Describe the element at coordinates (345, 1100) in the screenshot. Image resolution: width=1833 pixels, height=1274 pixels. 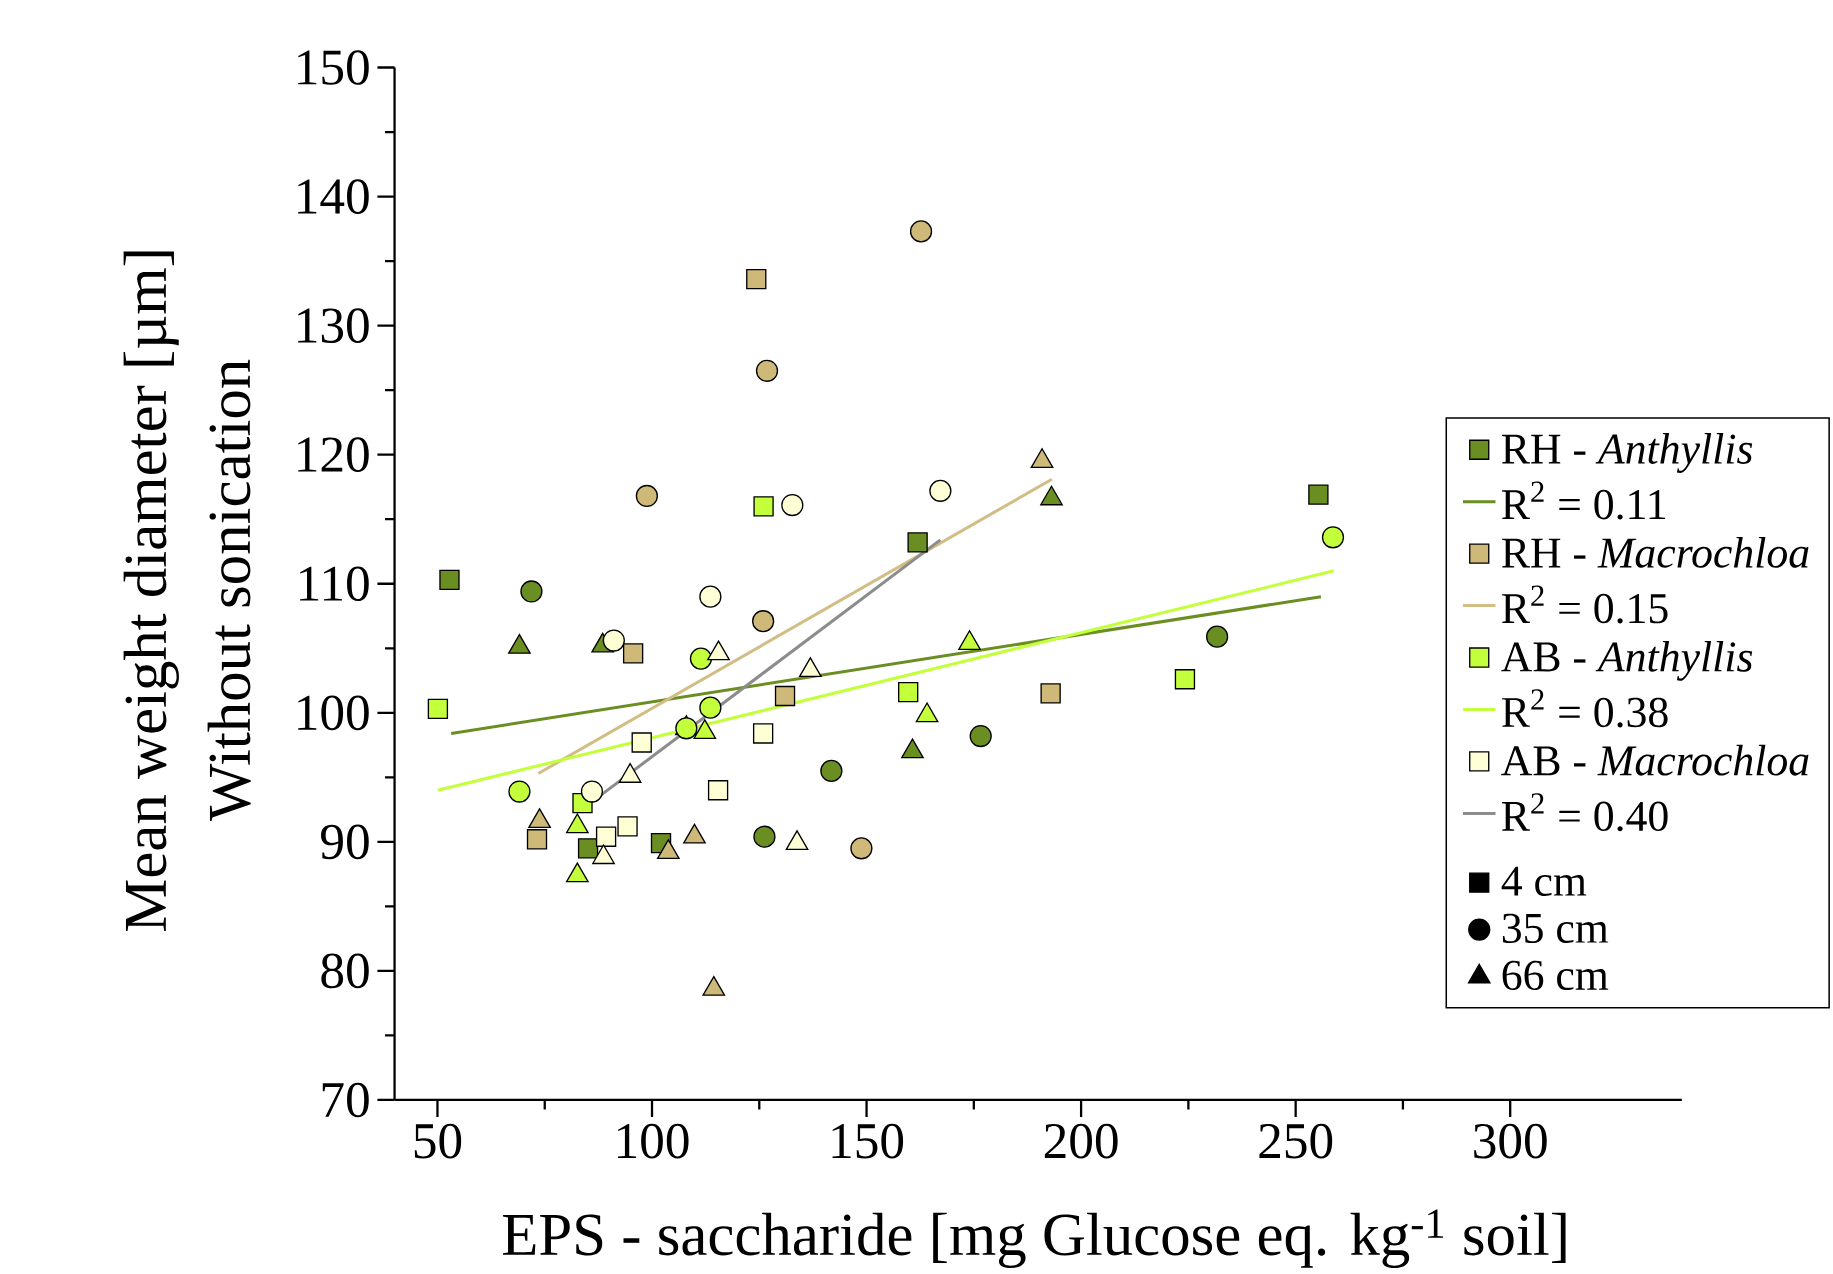
I see `y-tick-label: 70` at that location.